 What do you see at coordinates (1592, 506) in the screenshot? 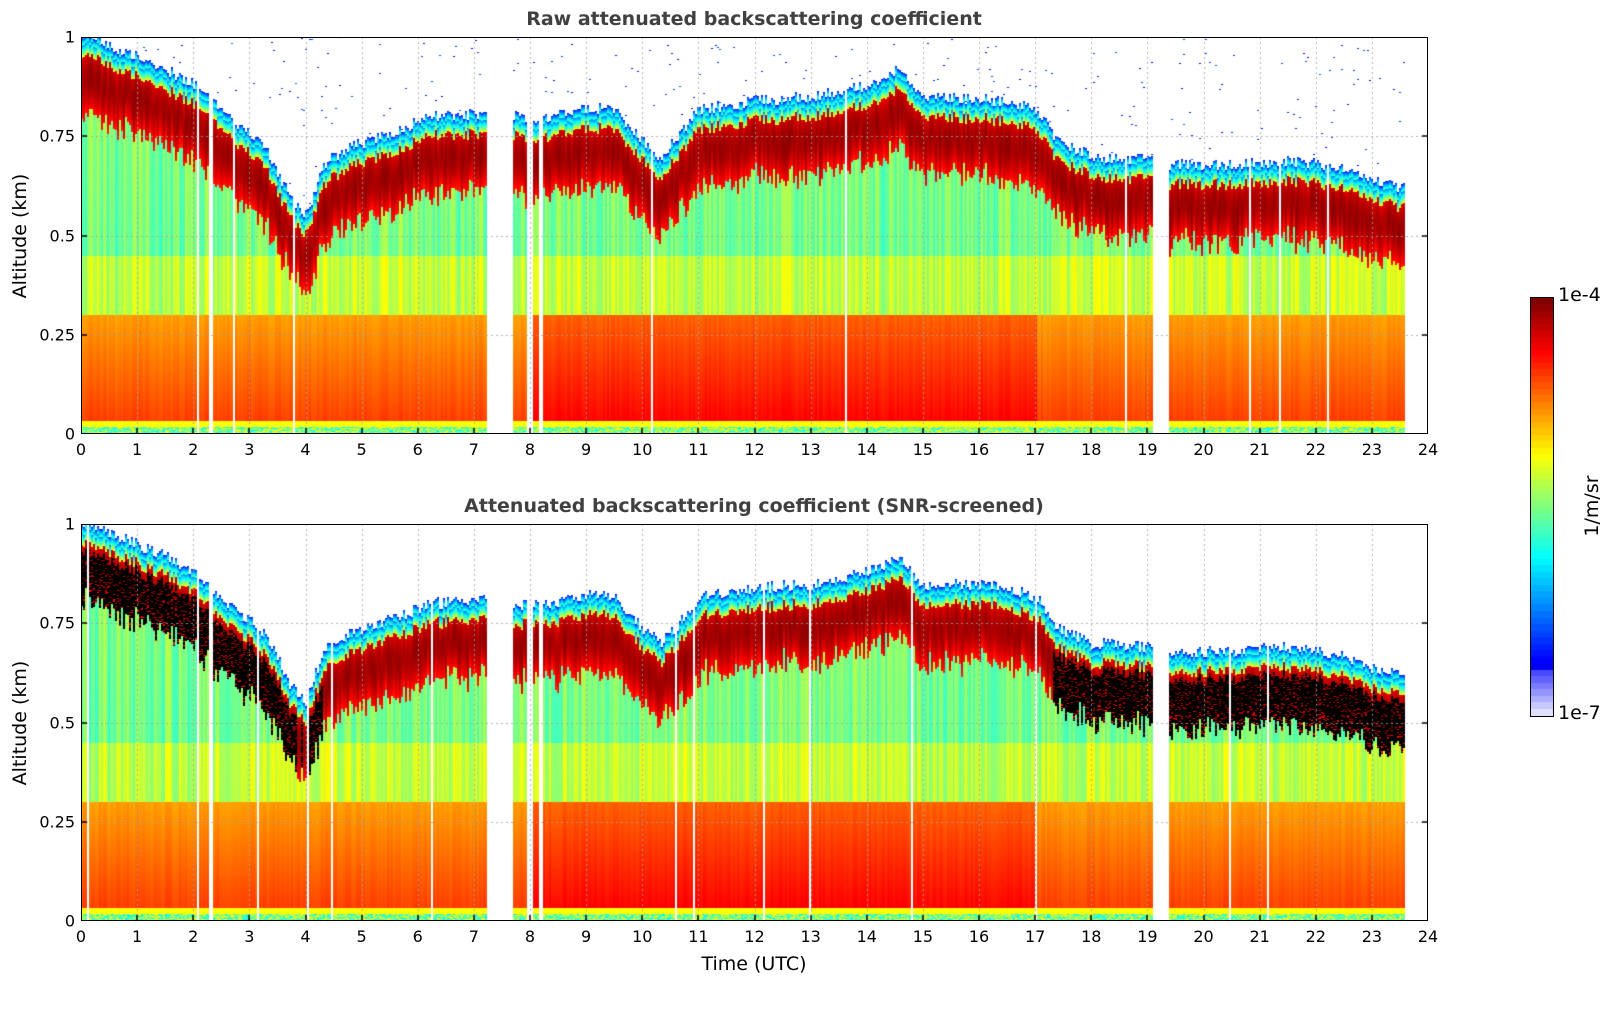
I see `colorbar-label: 1/m/sr` at bounding box center [1592, 506].